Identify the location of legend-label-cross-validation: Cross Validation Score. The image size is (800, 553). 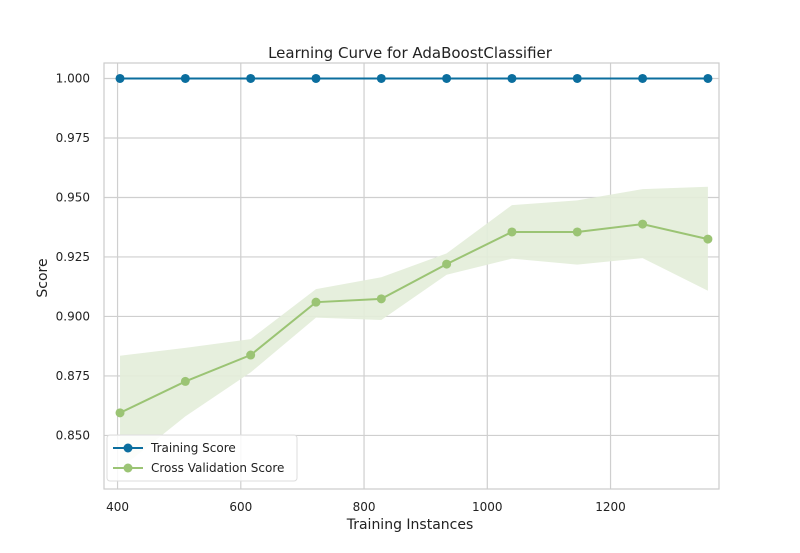
(217, 468).